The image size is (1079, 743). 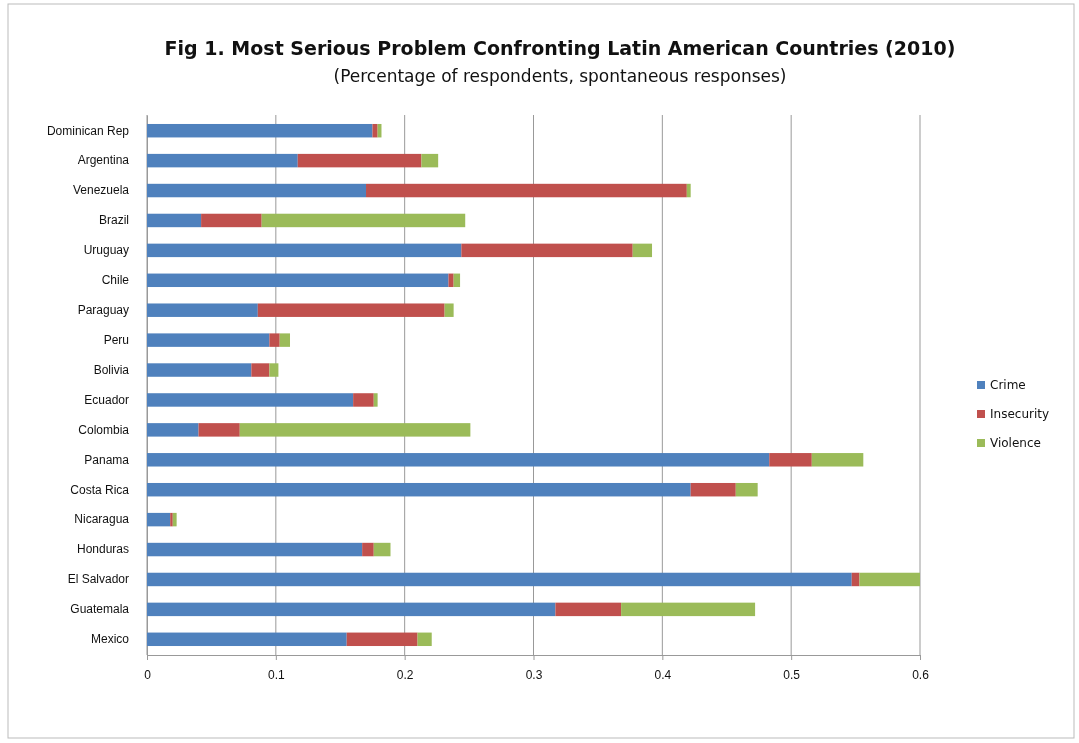 What do you see at coordinates (405, 674) in the screenshot?
I see `x-tick-label: 0.2` at bounding box center [405, 674].